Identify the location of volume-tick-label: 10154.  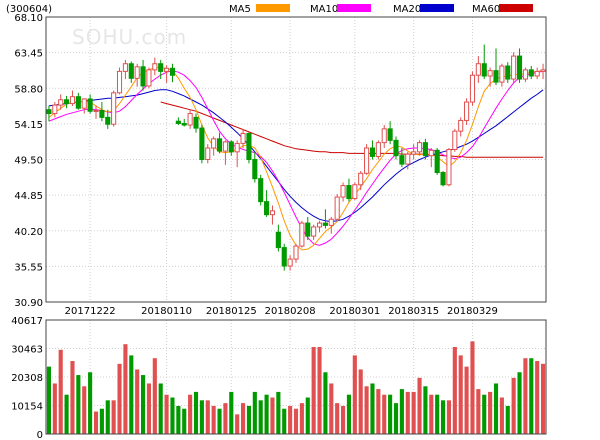
(27, 407).